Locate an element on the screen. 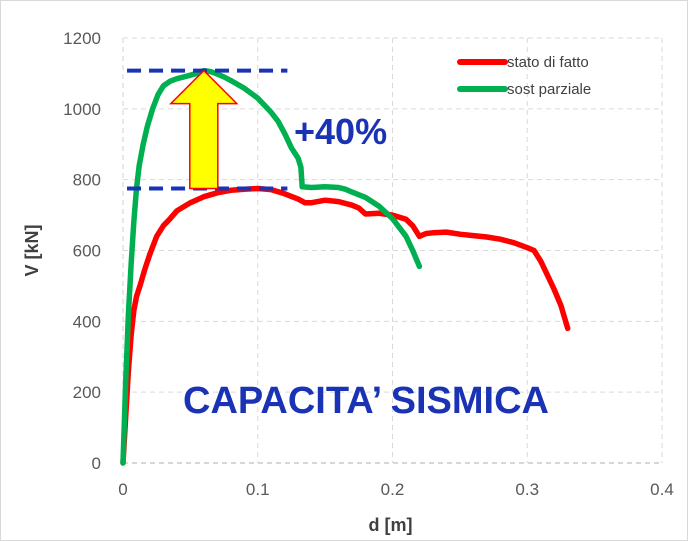  y-axis-title: V [kN] is located at coordinates (32, 250).